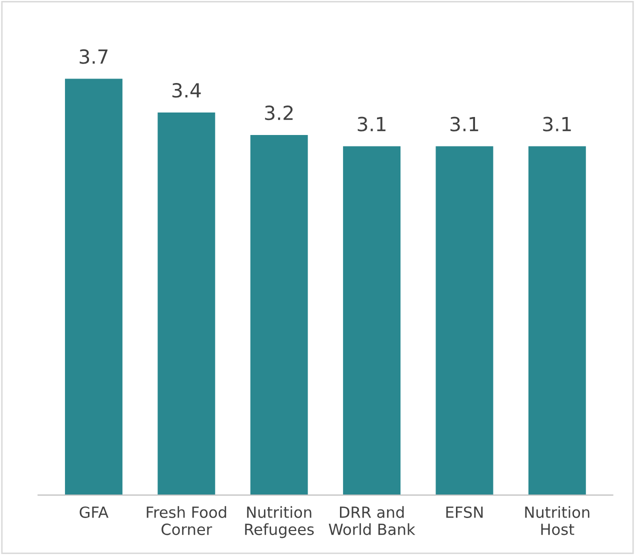  What do you see at coordinates (557, 521) in the screenshot?
I see `x-tick-label: Nutrition Host` at bounding box center [557, 521].